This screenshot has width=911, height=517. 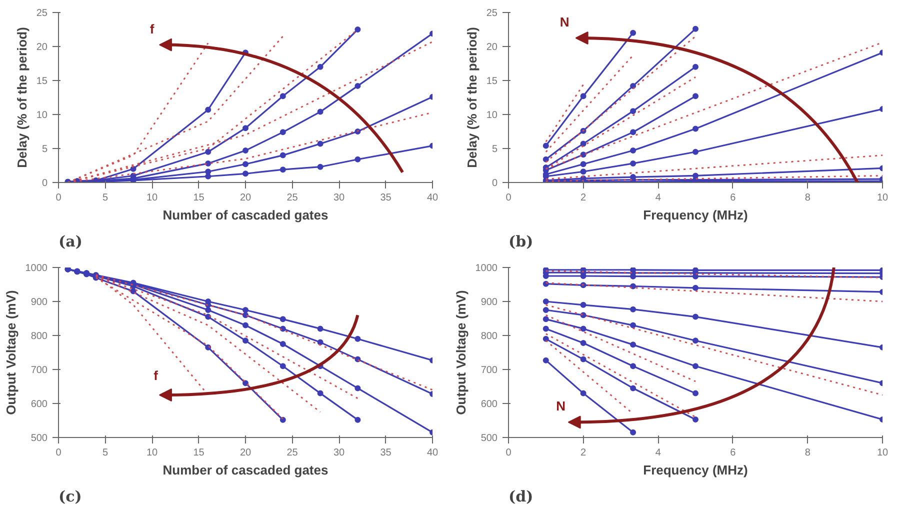 What do you see at coordinates (521, 241) in the screenshot?
I see `text: (b)` at bounding box center [521, 241].